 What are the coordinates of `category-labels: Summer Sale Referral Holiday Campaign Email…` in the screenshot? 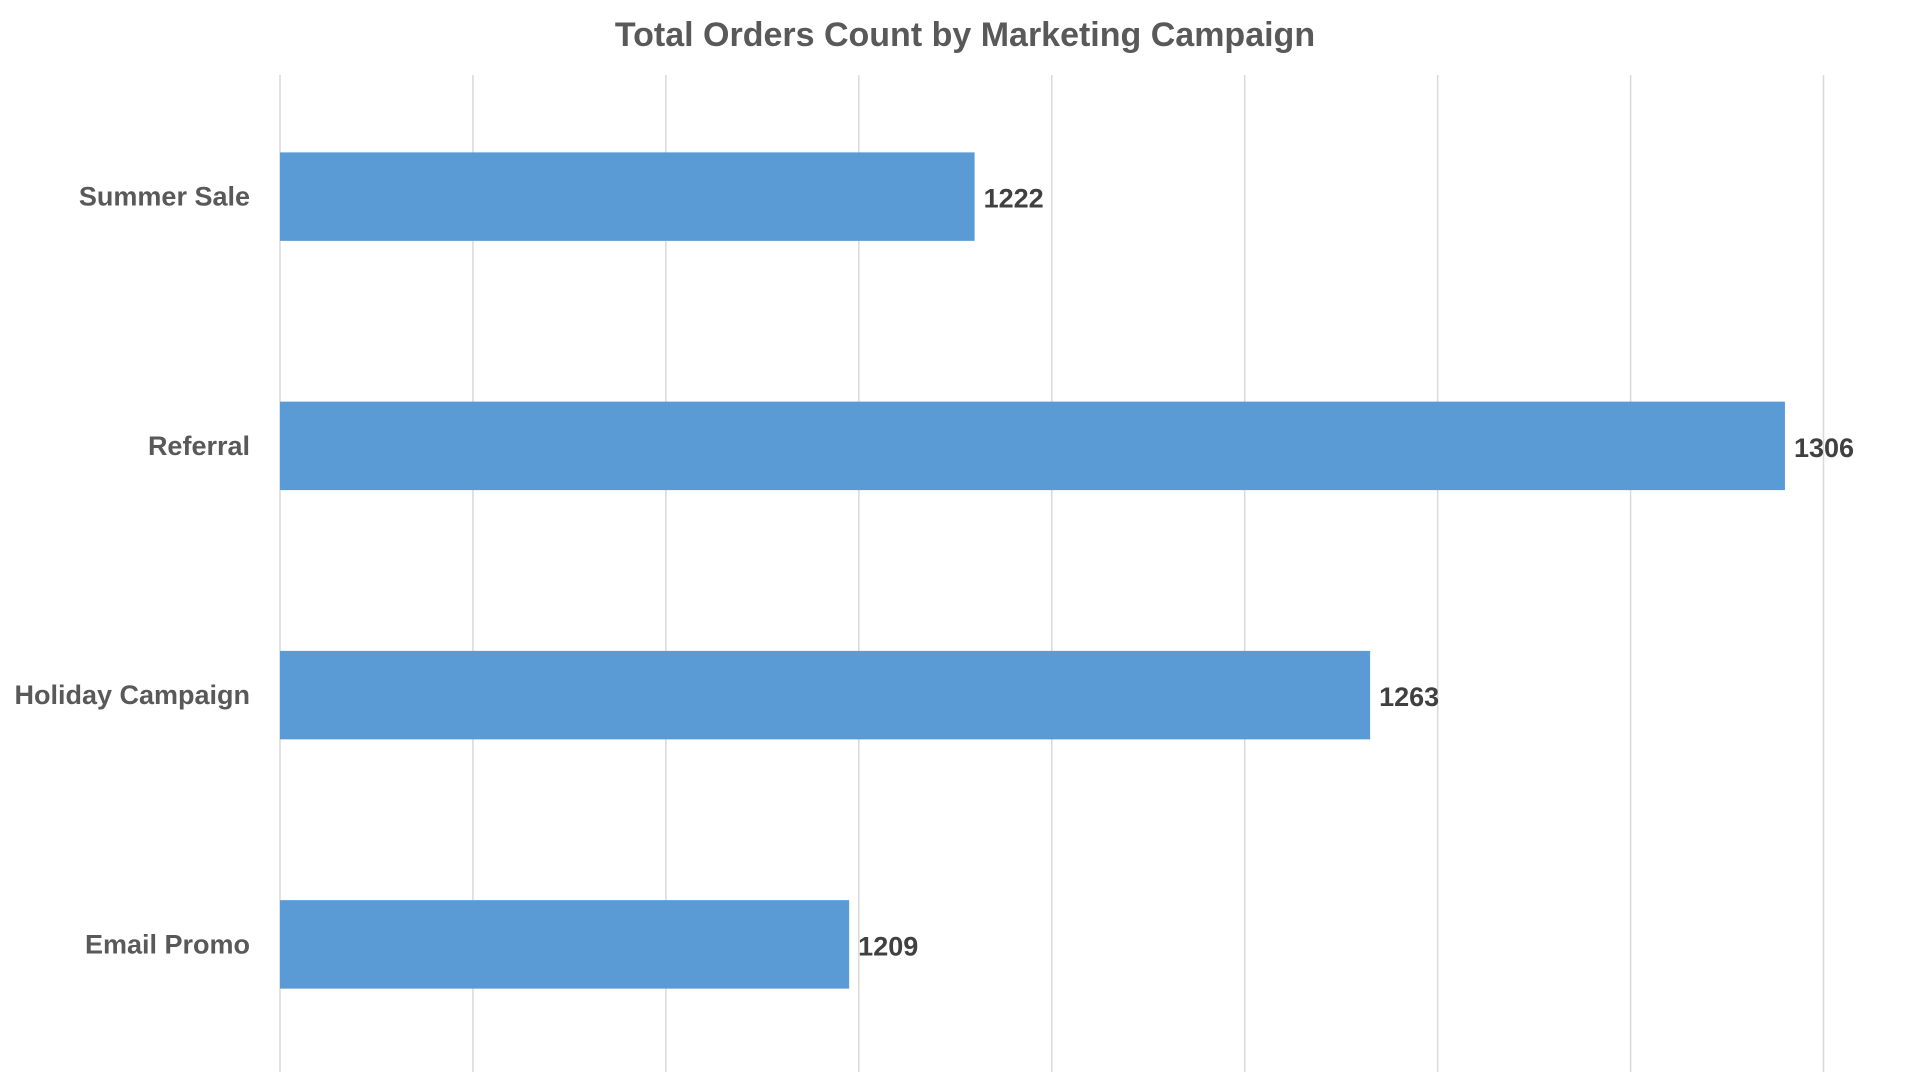 It's located at (132, 571).